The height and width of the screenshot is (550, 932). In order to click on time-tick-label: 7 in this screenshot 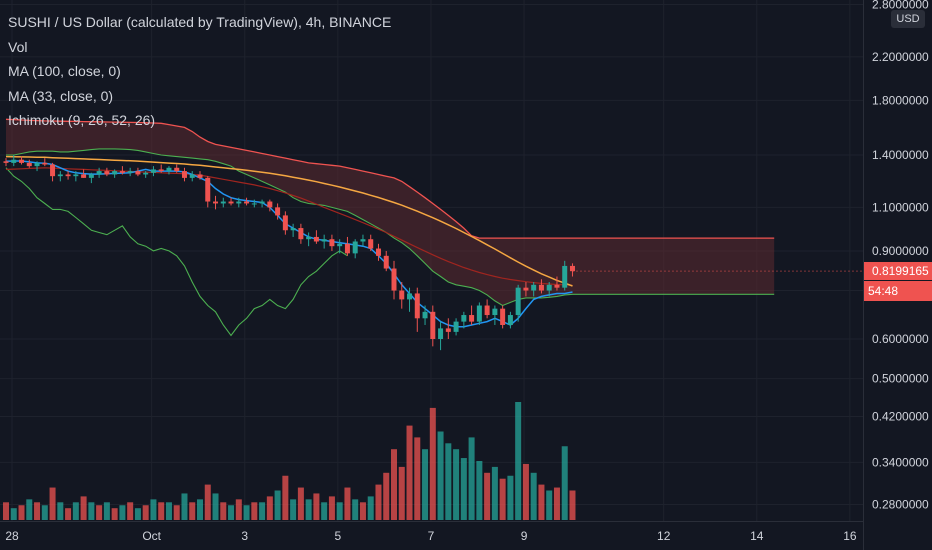, I will do `click(431, 536)`.